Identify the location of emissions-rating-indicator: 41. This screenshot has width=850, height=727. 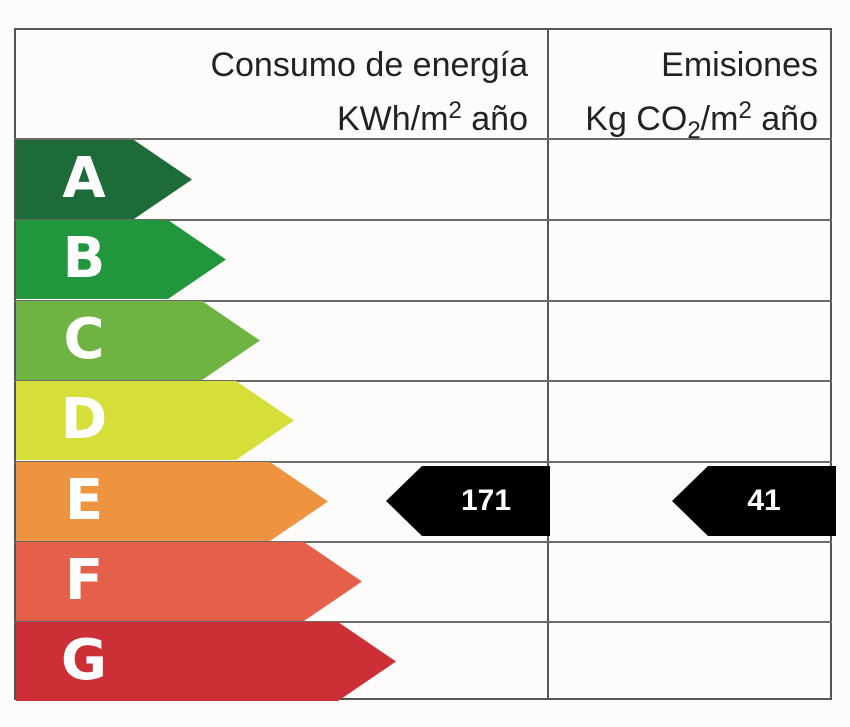
(754, 501).